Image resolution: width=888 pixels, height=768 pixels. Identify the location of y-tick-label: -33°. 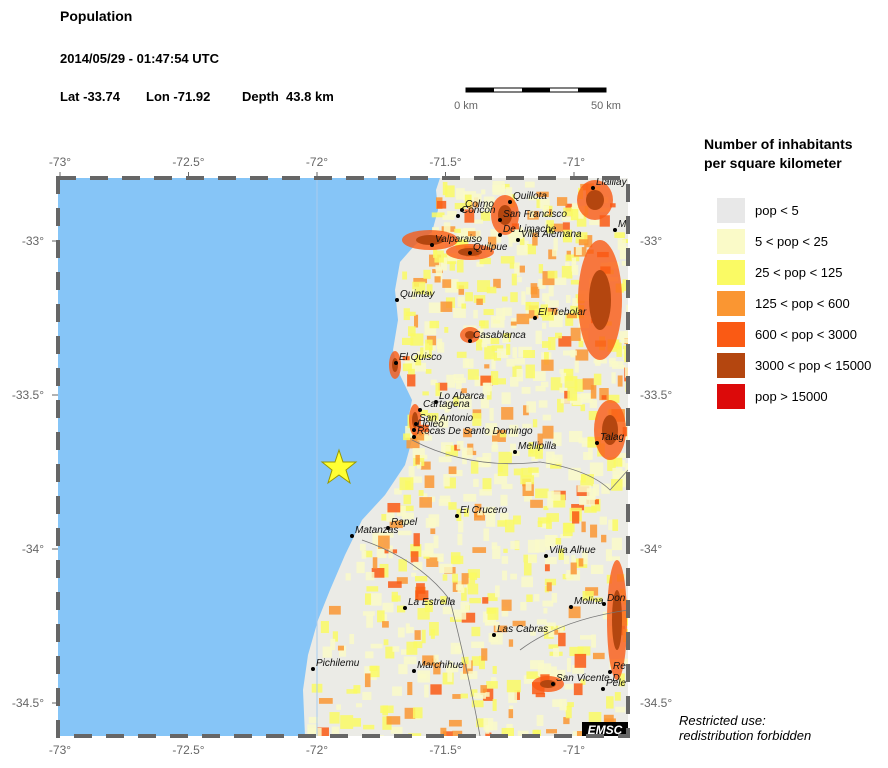
(651, 241).